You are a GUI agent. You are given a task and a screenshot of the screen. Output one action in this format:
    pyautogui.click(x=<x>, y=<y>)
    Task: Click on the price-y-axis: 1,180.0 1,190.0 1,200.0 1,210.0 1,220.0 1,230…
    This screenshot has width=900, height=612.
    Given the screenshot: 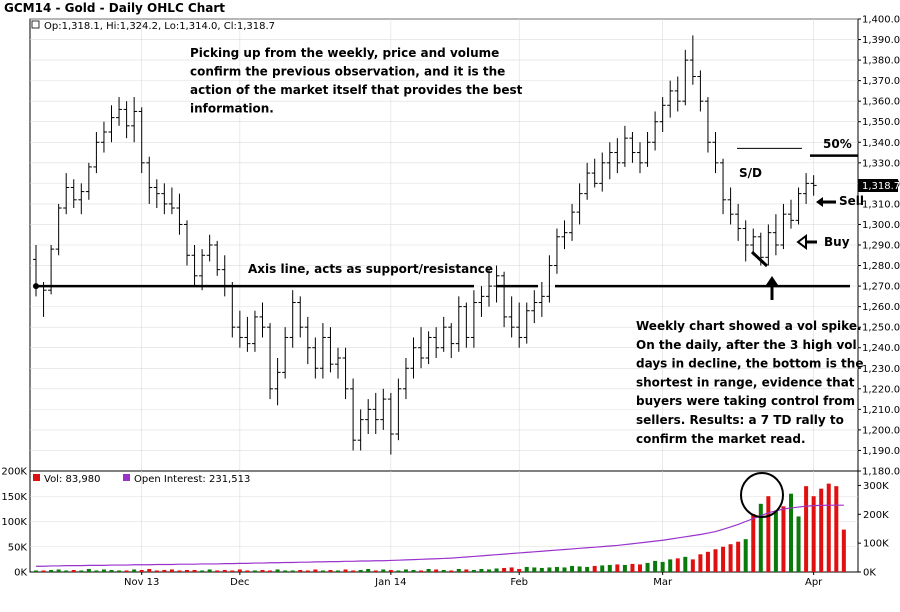 What is the action you would take?
    pyautogui.click(x=879, y=246)
    